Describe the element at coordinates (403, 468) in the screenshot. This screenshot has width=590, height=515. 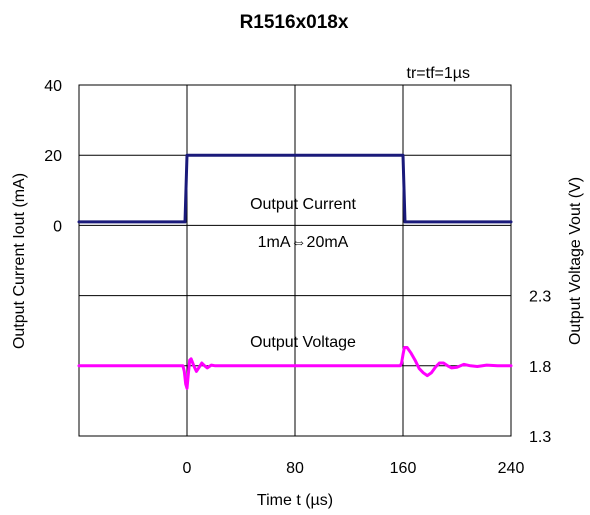
I see `x-tick-label: 160` at that location.